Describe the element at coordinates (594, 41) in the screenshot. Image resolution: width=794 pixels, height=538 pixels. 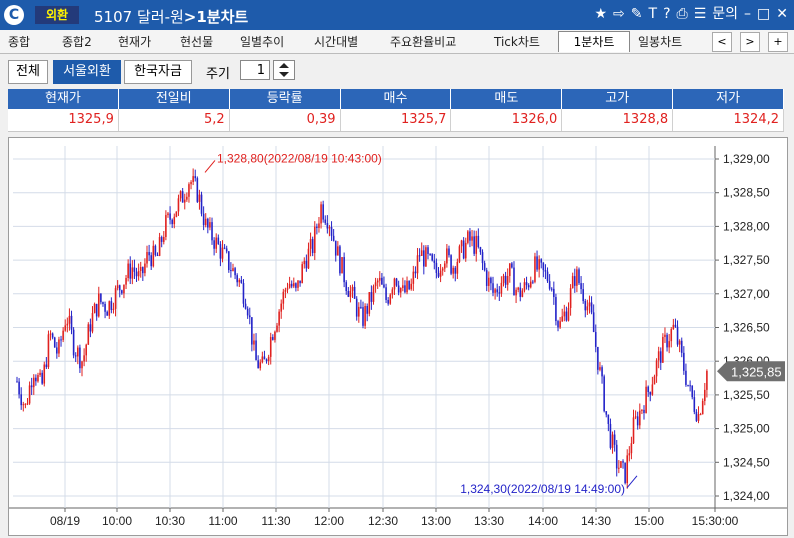
I see `tab-1min-chart: 1분차트` at that location.